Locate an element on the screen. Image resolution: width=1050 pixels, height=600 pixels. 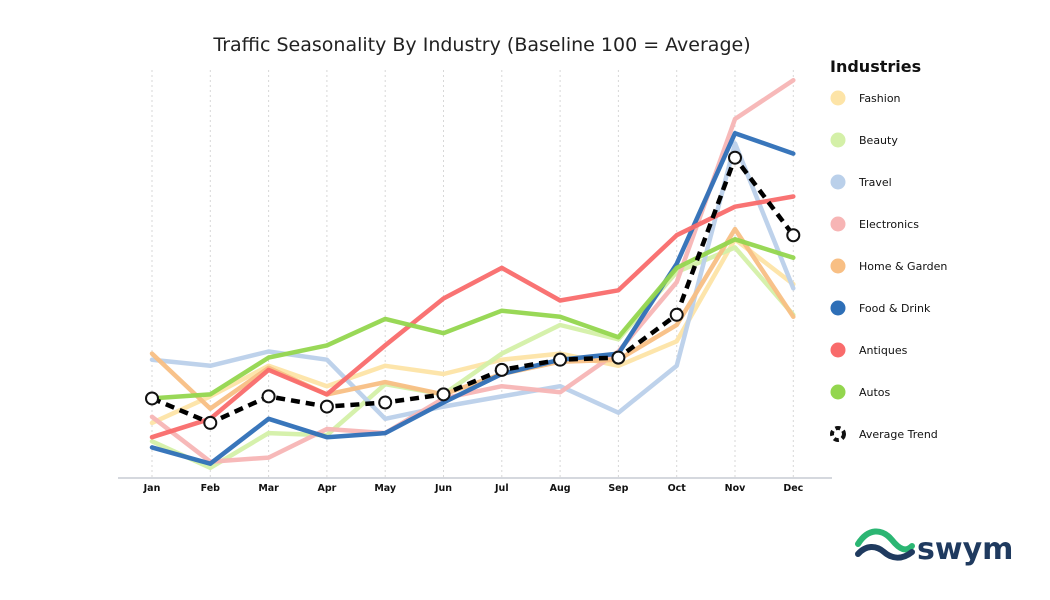
legend-label-home-garden: Home & Garden is located at coordinates (903, 266).